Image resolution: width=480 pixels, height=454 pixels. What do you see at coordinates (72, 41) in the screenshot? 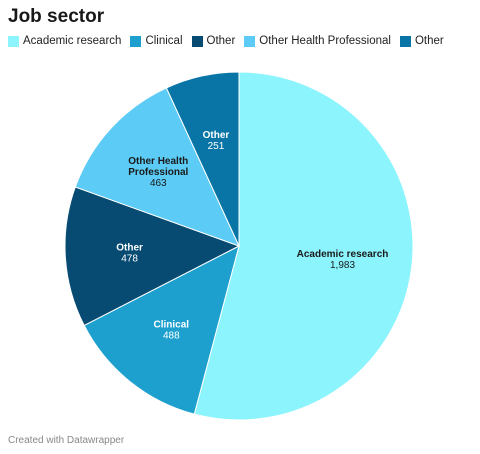
I see `legend-label: Academic research` at bounding box center [72, 41].